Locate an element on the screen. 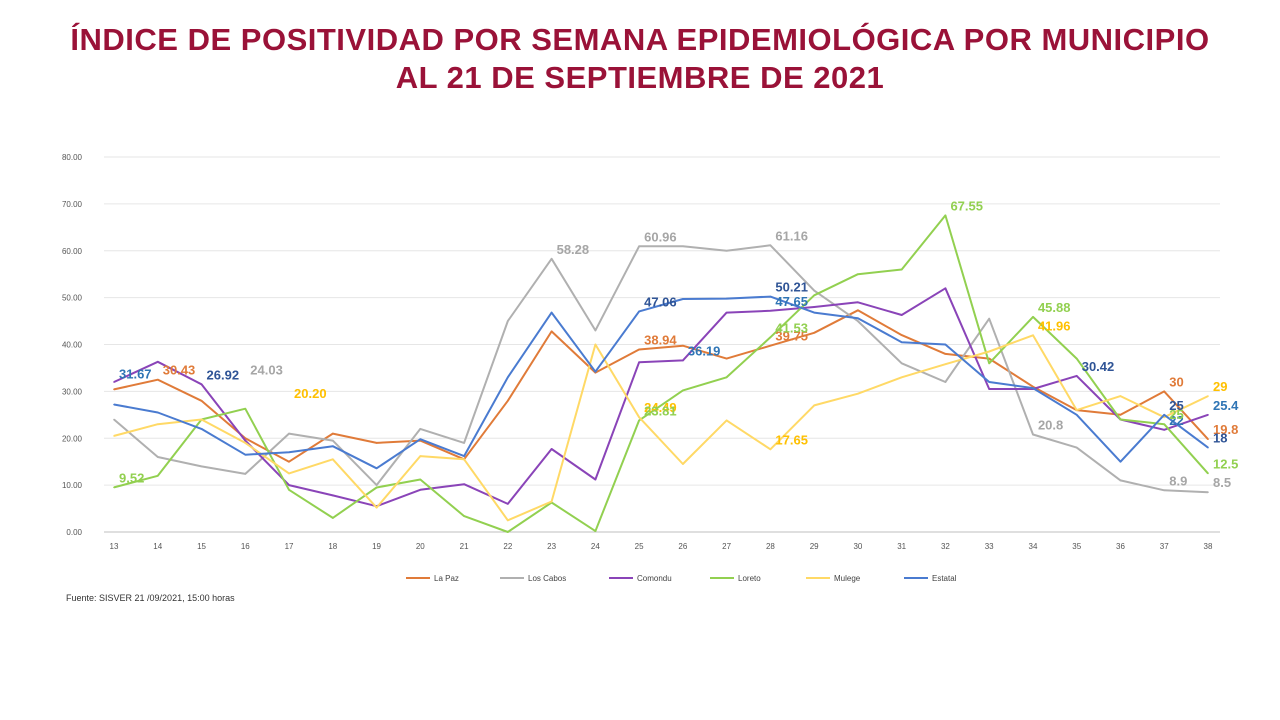 The image size is (1280, 720). x-tick-label: 32 is located at coordinates (945, 546).